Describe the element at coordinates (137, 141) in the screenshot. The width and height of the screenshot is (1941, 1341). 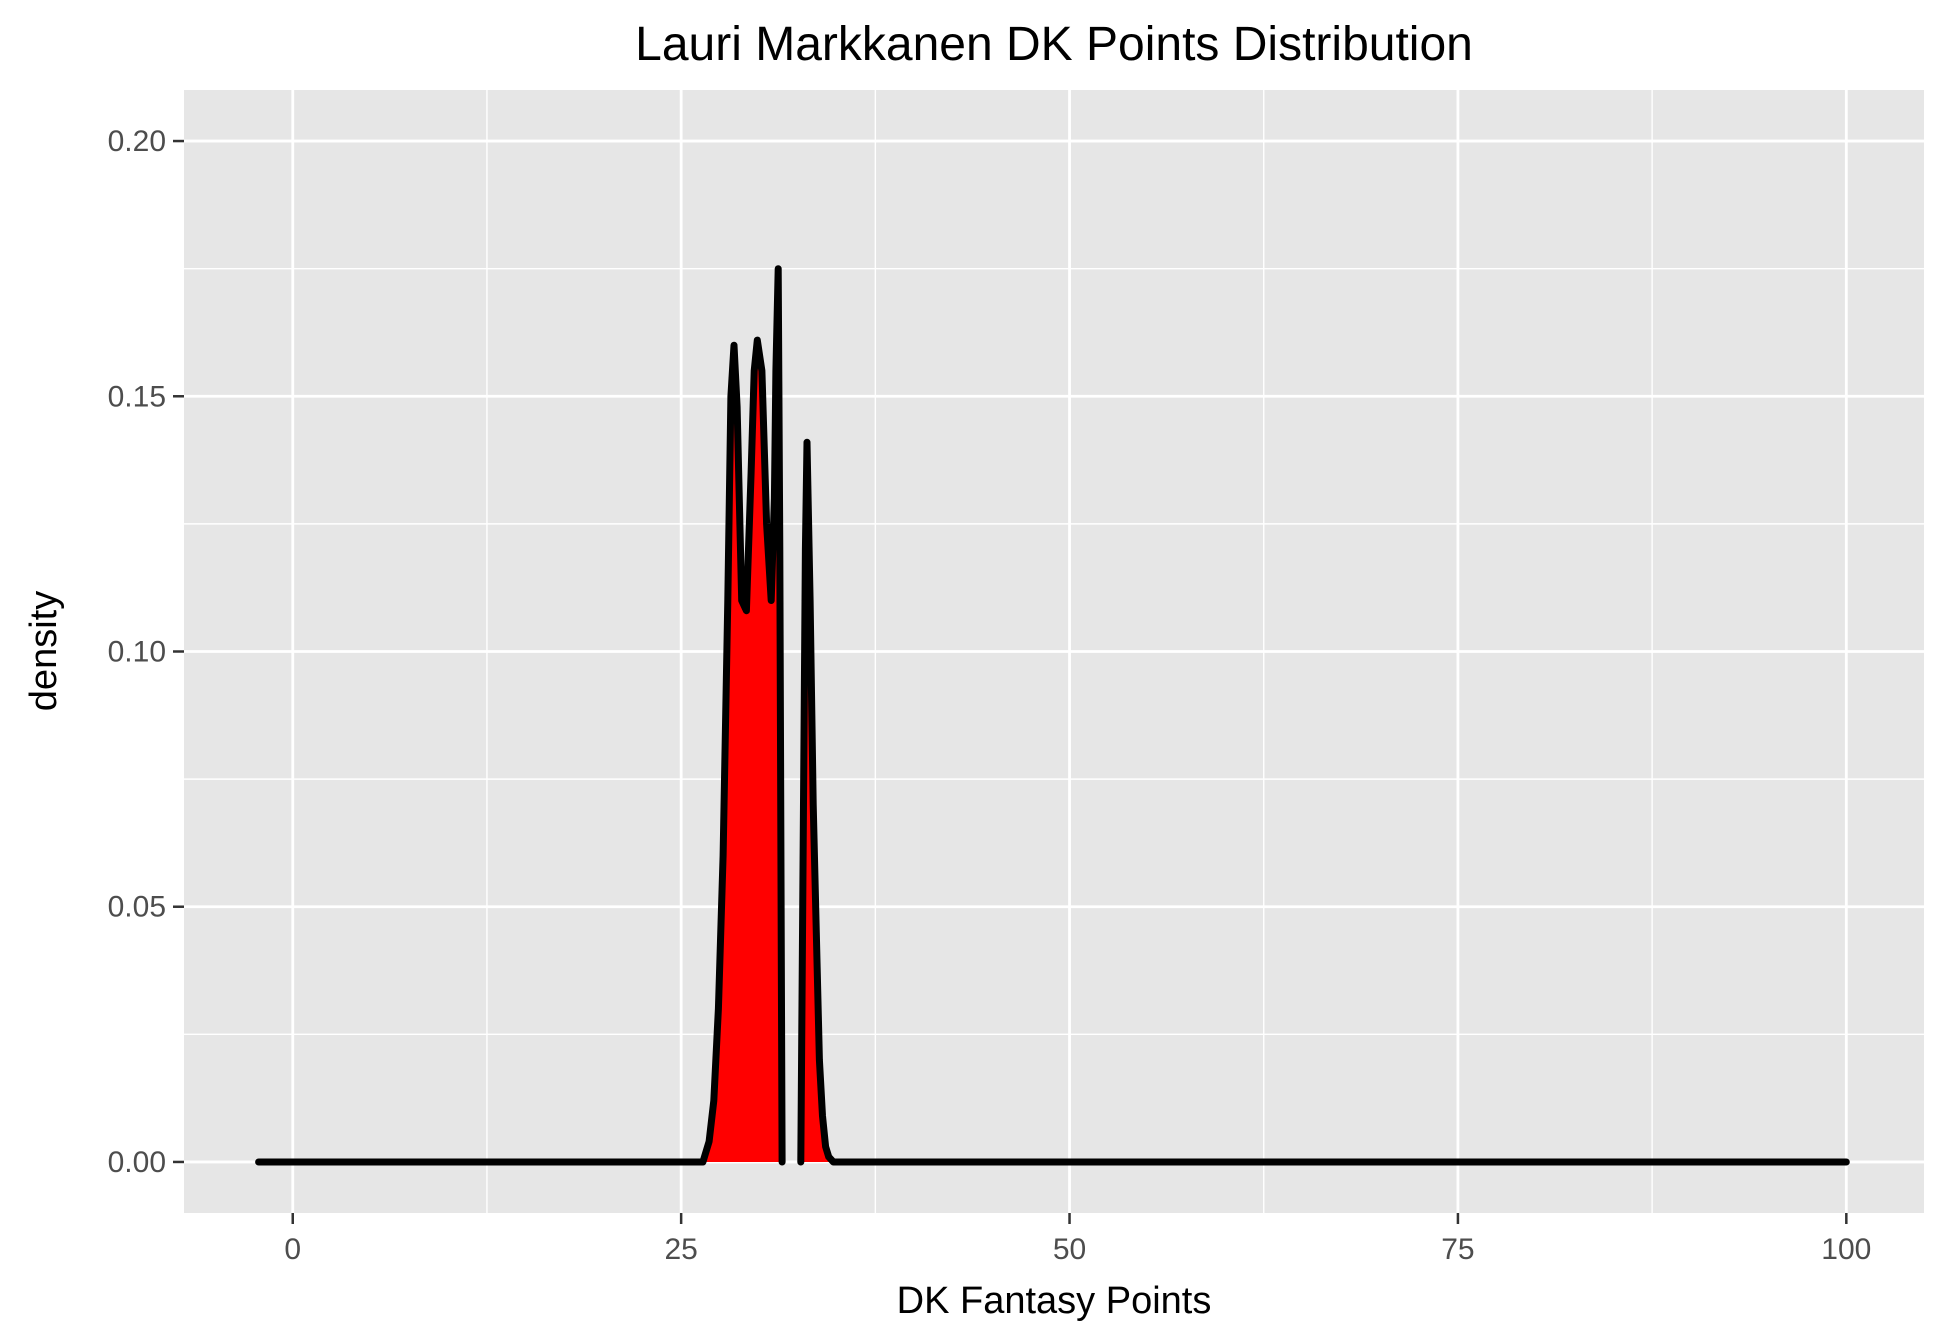
I see `y-tick-label: 0.20` at that location.